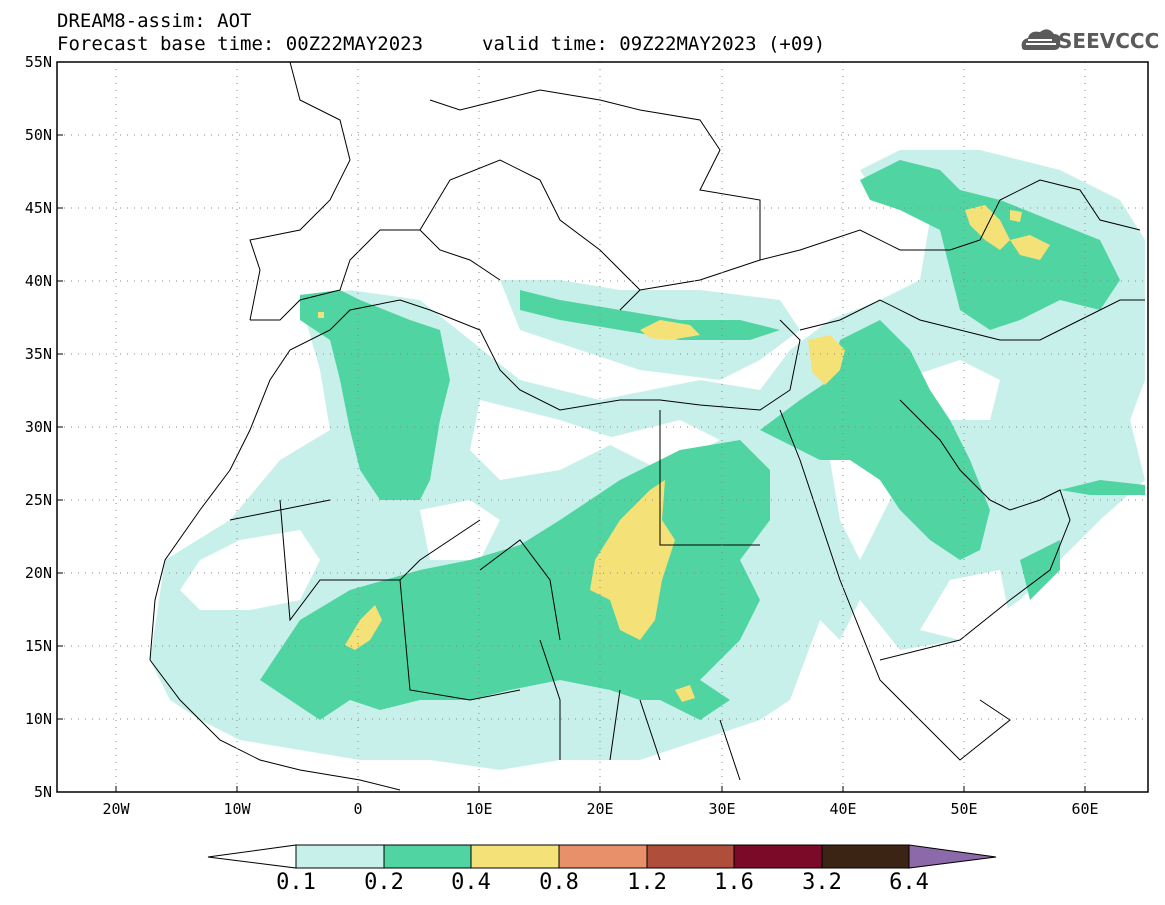 Image resolution: width=1165 pixels, height=905 pixels. I want to click on lat-label: 30N, so click(38, 427).